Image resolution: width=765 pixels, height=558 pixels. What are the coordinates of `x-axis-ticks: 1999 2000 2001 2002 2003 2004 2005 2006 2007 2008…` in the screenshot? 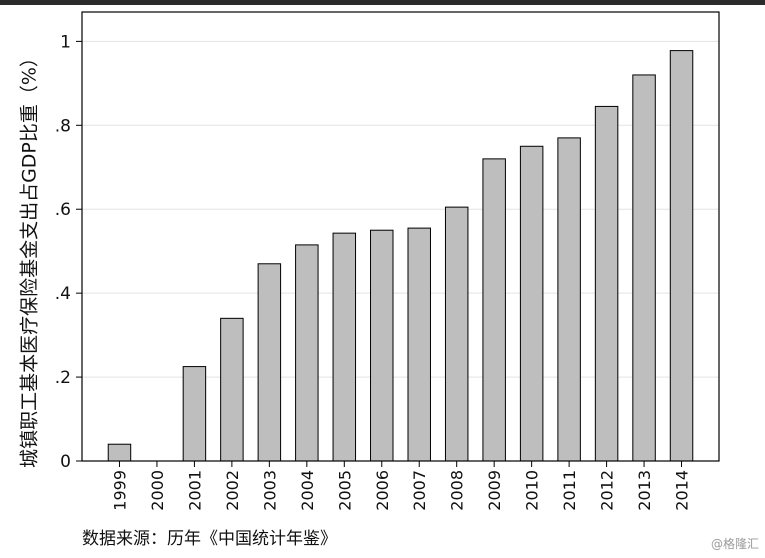 It's located at (401, 486).